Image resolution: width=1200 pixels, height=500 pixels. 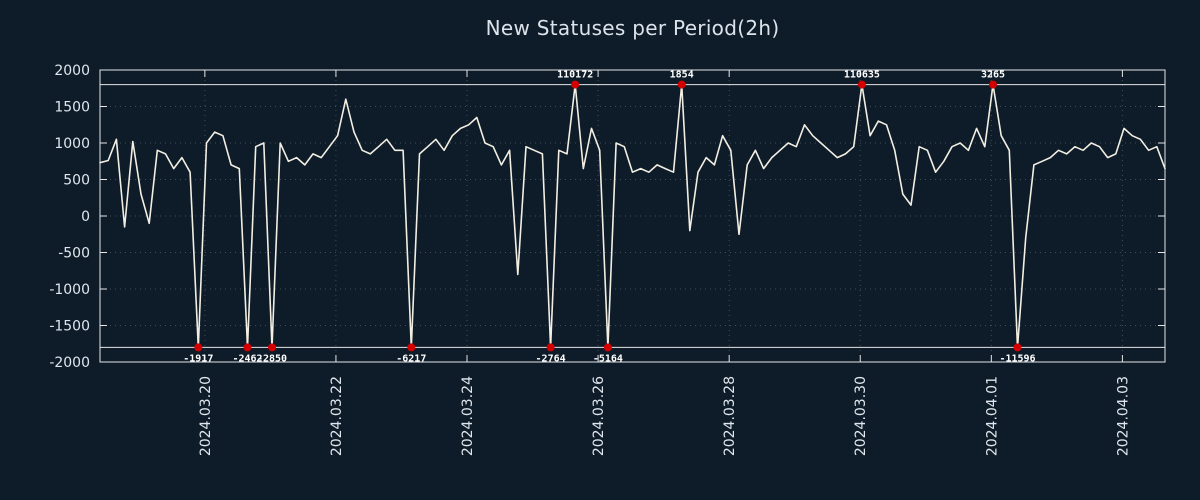 What do you see at coordinates (247, 358) in the screenshot?
I see `svg-text: -2462` at bounding box center [247, 358].